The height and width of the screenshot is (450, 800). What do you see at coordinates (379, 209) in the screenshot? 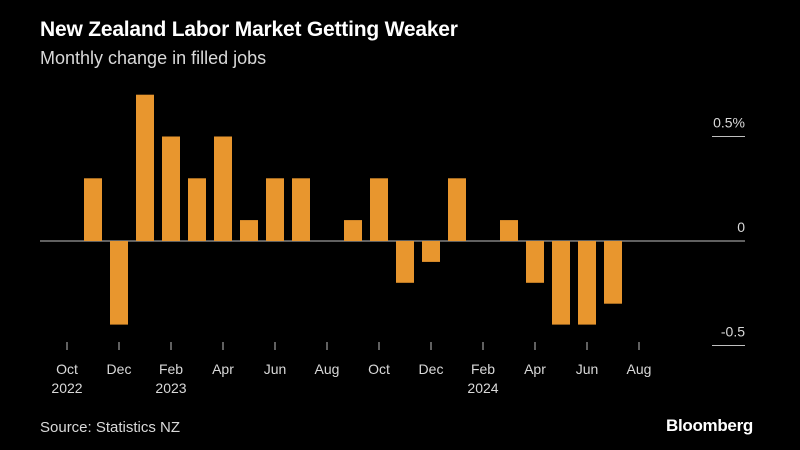
I see `bar-oct-2023` at bounding box center [379, 209].